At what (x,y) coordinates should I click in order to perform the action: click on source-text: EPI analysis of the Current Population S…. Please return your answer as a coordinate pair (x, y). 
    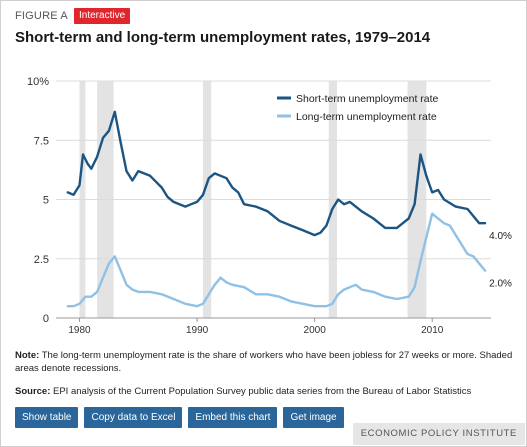
    Looking at the image, I should click on (261, 391).